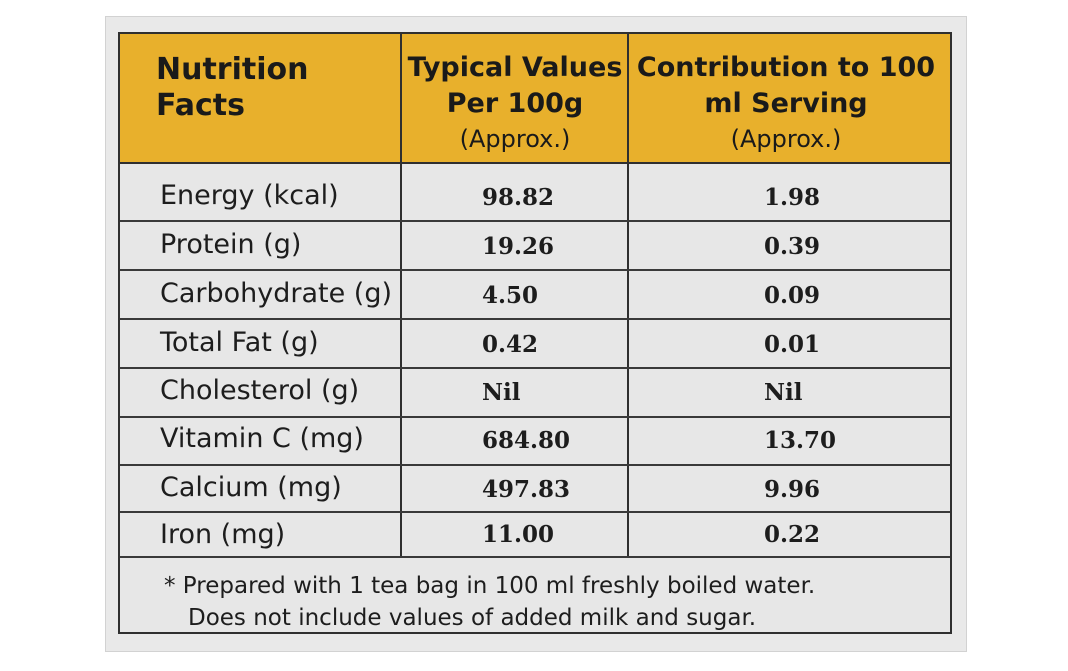 The height and width of the screenshot is (671, 1068). Describe the element at coordinates (518, 197) in the screenshot. I see `per-100g-value: 98.82` at that location.